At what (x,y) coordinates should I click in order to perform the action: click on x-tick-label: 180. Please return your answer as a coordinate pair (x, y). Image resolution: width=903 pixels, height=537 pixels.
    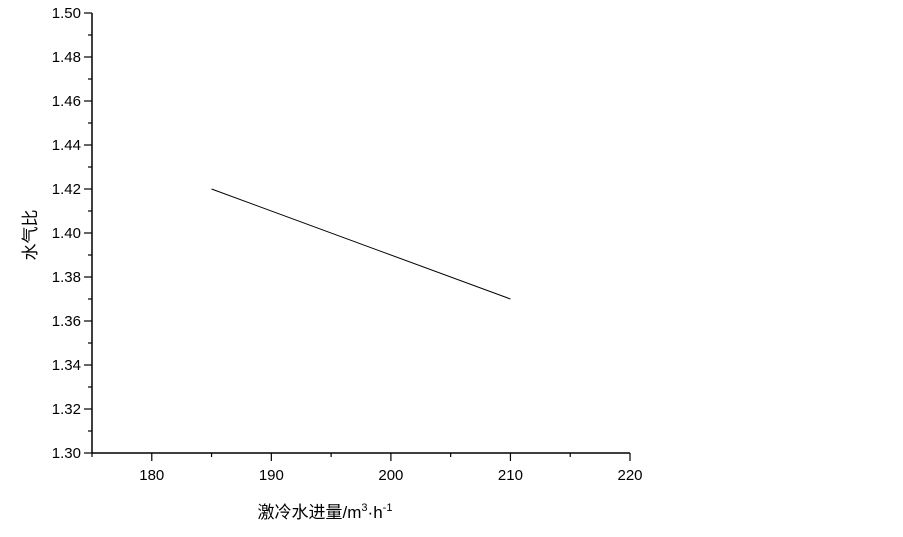
    Looking at the image, I should click on (151, 475).